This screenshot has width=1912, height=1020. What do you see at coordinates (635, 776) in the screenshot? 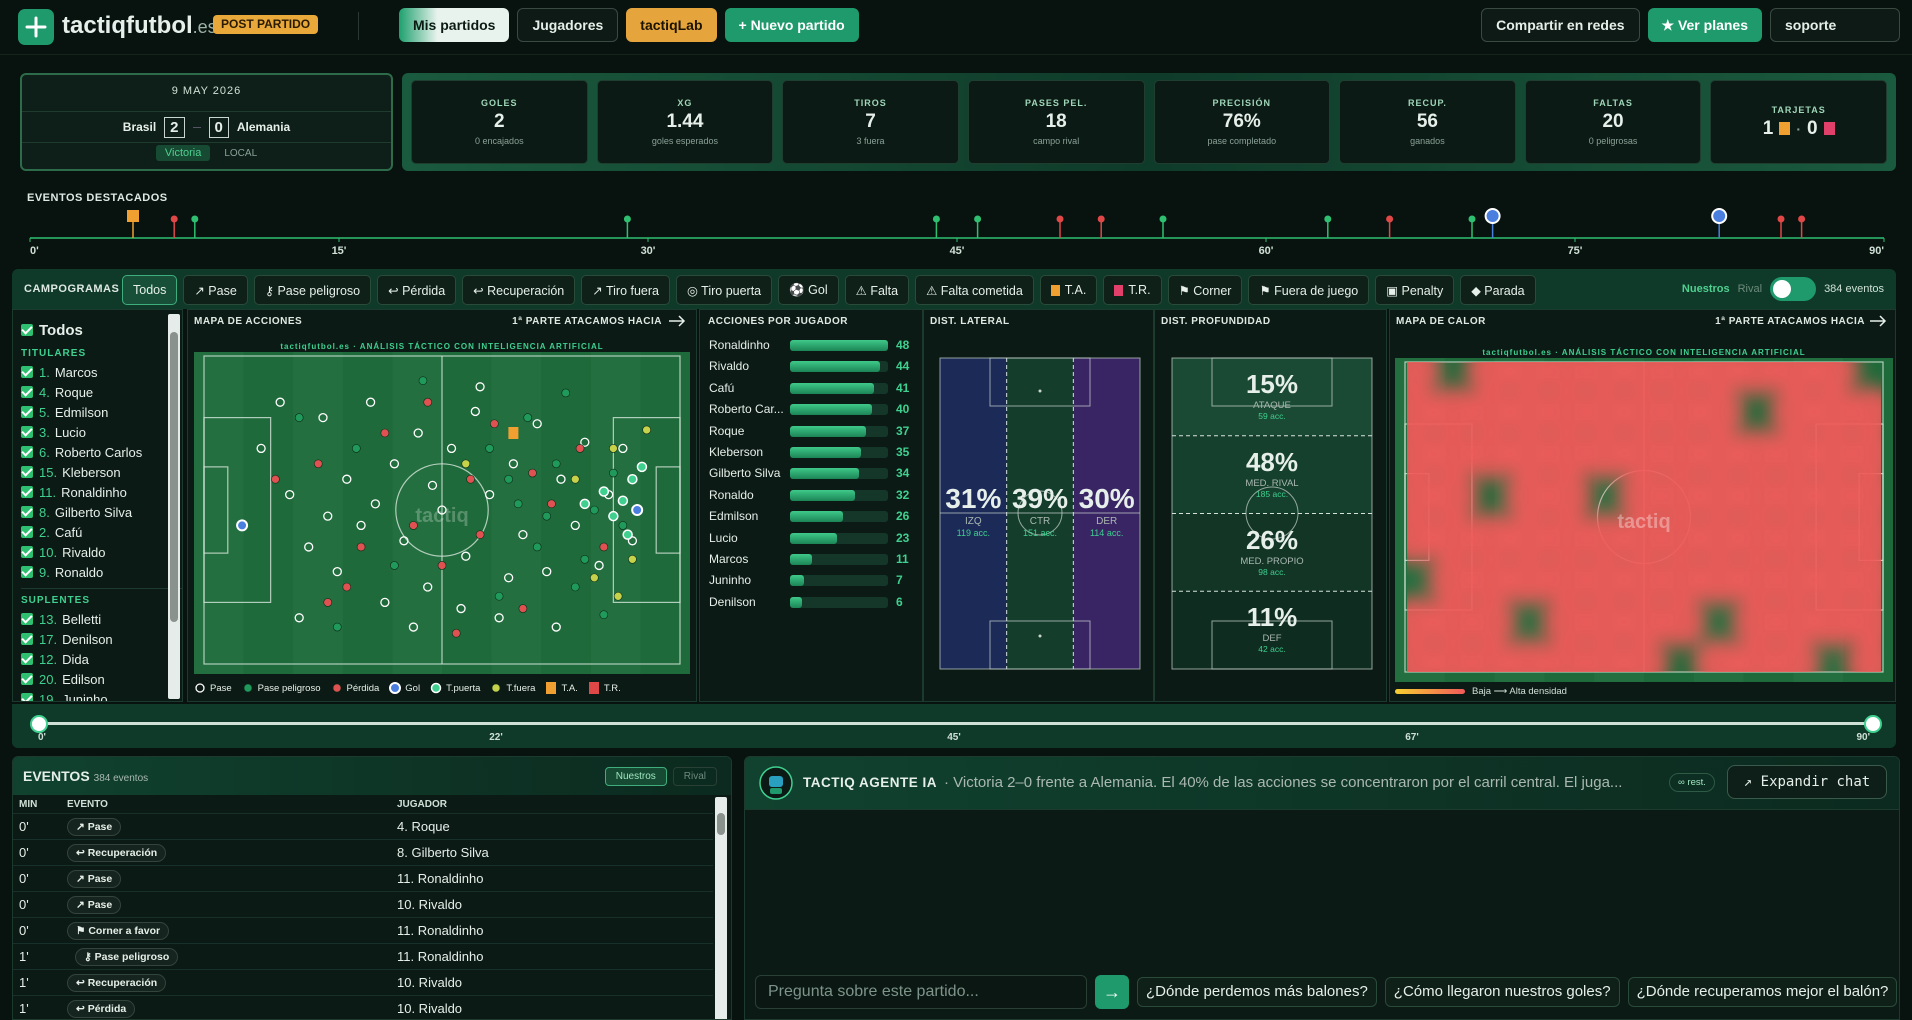
I see `filter-button: Nuestros` at bounding box center [635, 776].